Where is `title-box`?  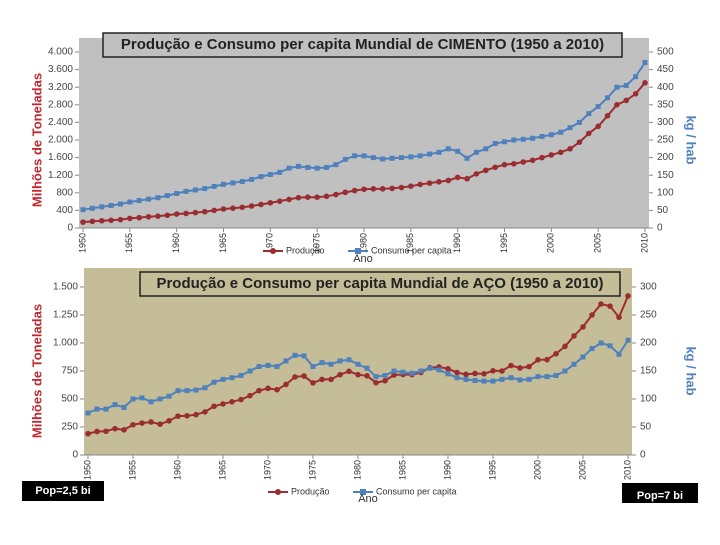
title-box is located at coordinates (362, 45).